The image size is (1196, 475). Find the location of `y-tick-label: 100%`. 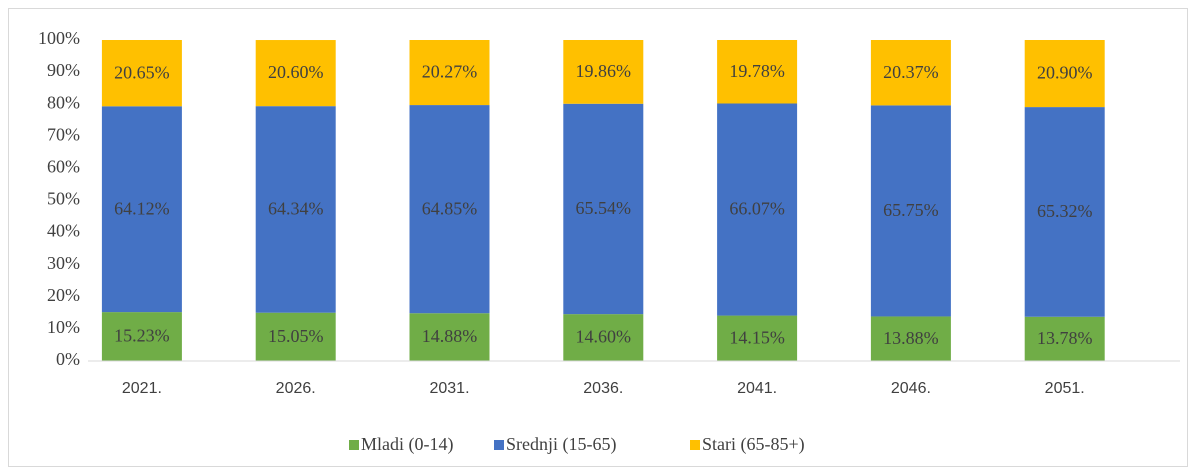

y-tick-label: 100% is located at coordinates (59, 38).